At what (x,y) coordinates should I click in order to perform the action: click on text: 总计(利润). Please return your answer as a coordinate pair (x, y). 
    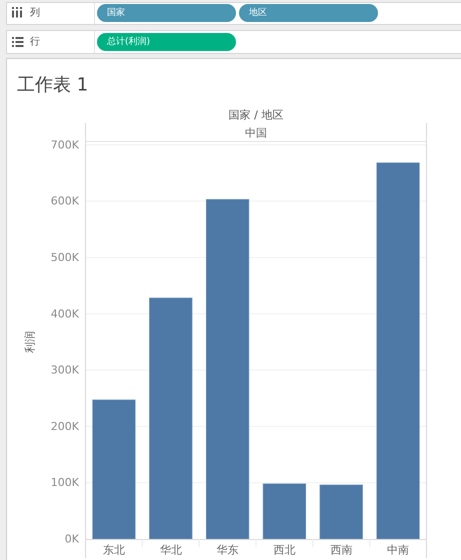
    Looking at the image, I should click on (128, 41).